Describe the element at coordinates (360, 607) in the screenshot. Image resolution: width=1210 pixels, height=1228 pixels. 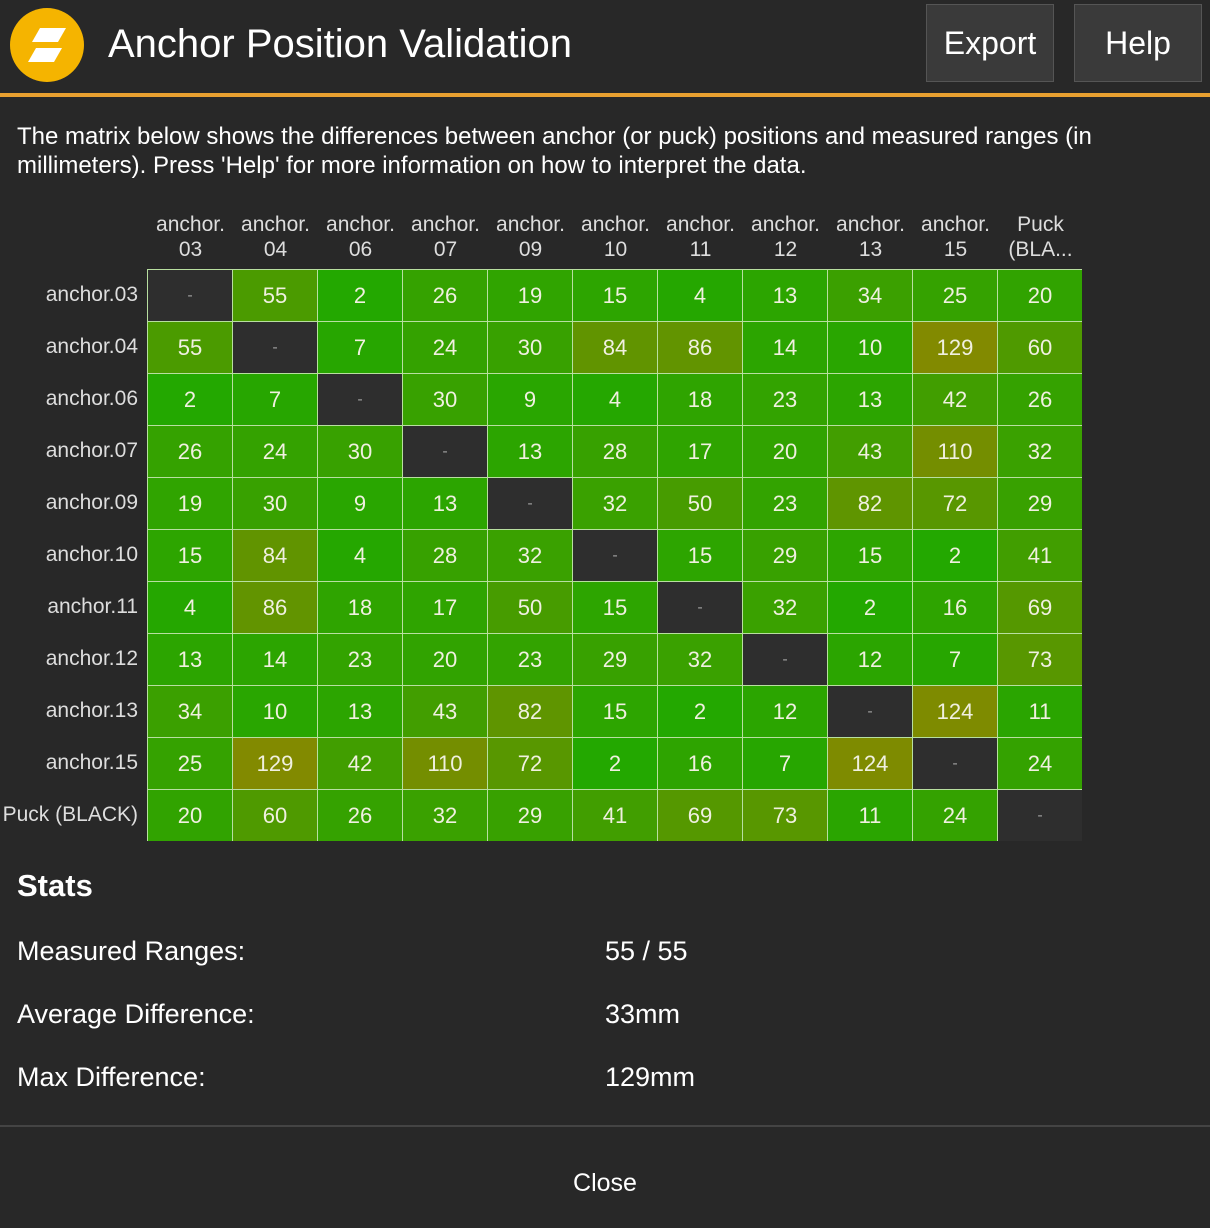
I see `matrix-cell: 18` at that location.